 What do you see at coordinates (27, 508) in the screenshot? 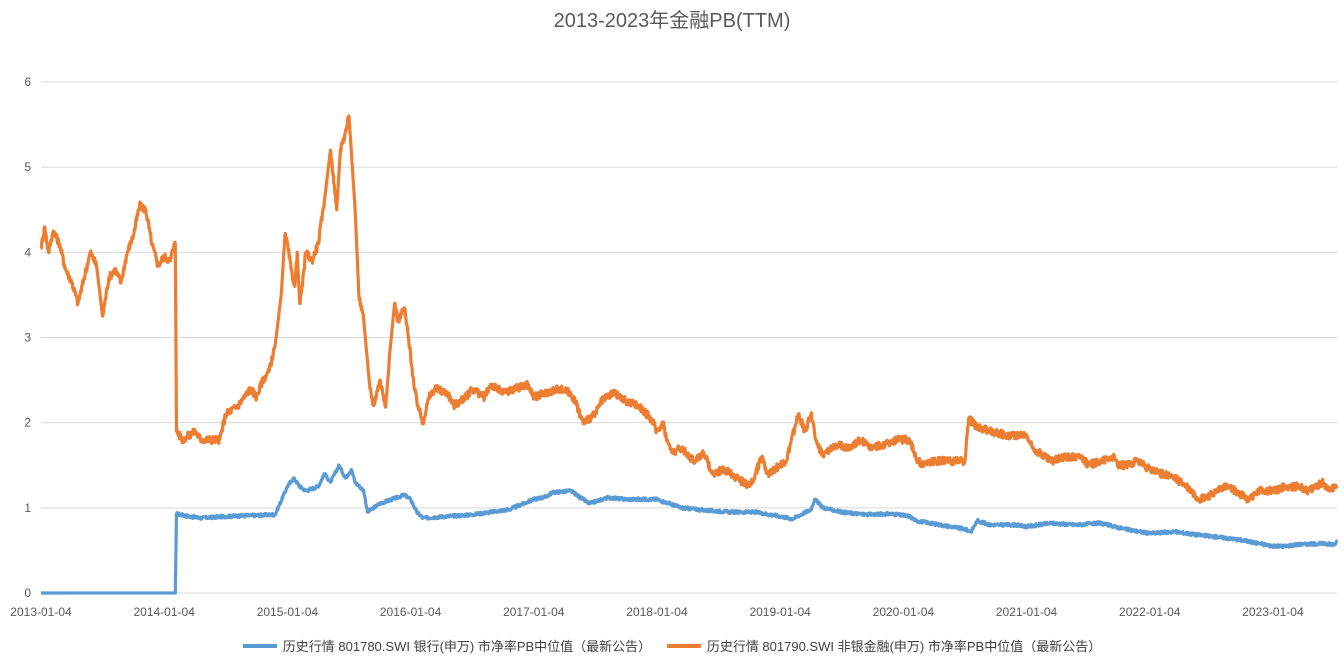
I see `y-tick-label: 1` at bounding box center [27, 508].